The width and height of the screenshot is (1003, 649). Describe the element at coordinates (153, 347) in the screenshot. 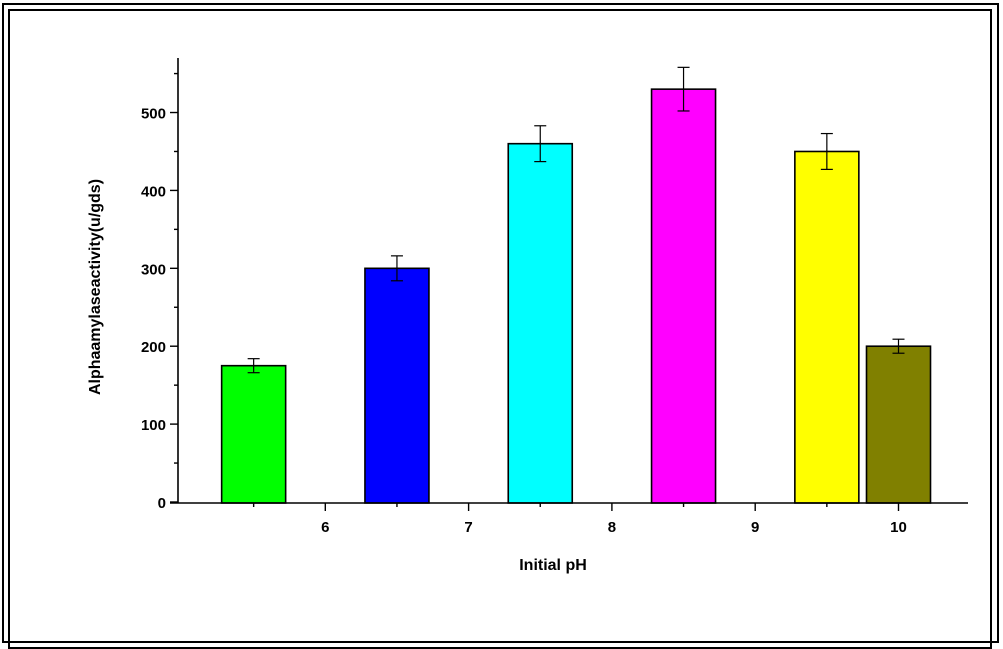

I see `y-tick-label-200: 200` at that location.